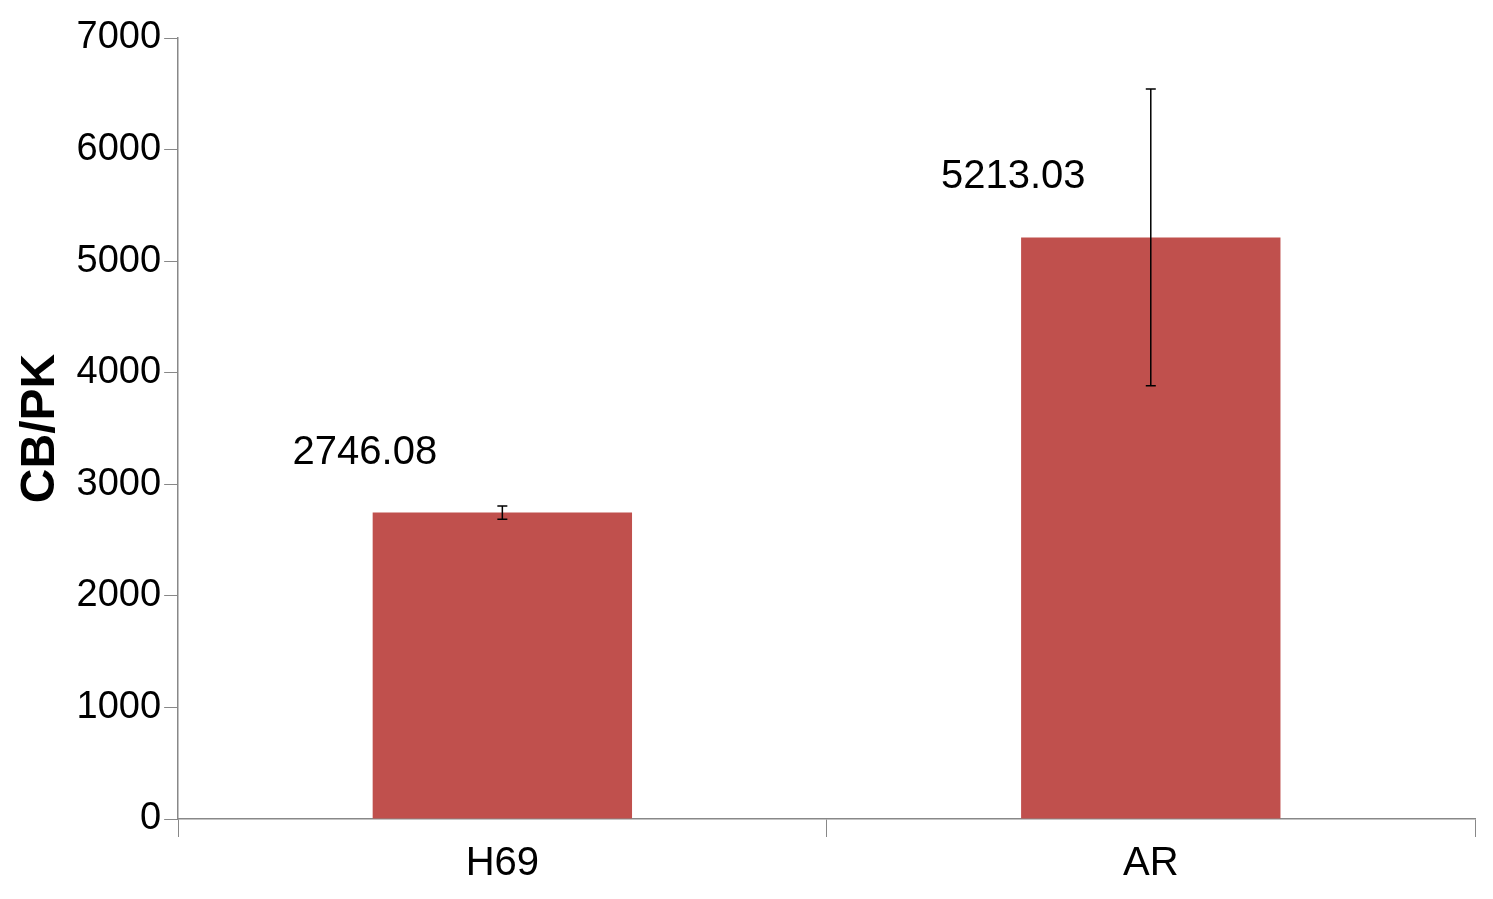 The height and width of the screenshot is (899, 1493). What do you see at coordinates (119, 147) in the screenshot?
I see `y-tick-label: 6000` at bounding box center [119, 147].